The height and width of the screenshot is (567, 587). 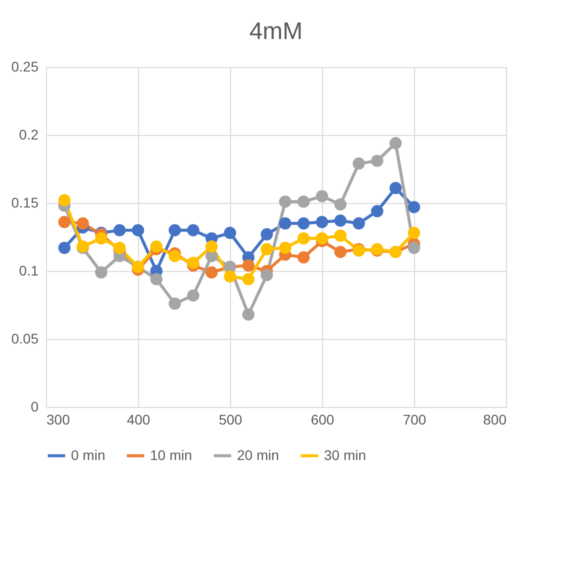 What do you see at coordinates (138, 420) in the screenshot?
I see `x-tick-label: 400` at bounding box center [138, 420].